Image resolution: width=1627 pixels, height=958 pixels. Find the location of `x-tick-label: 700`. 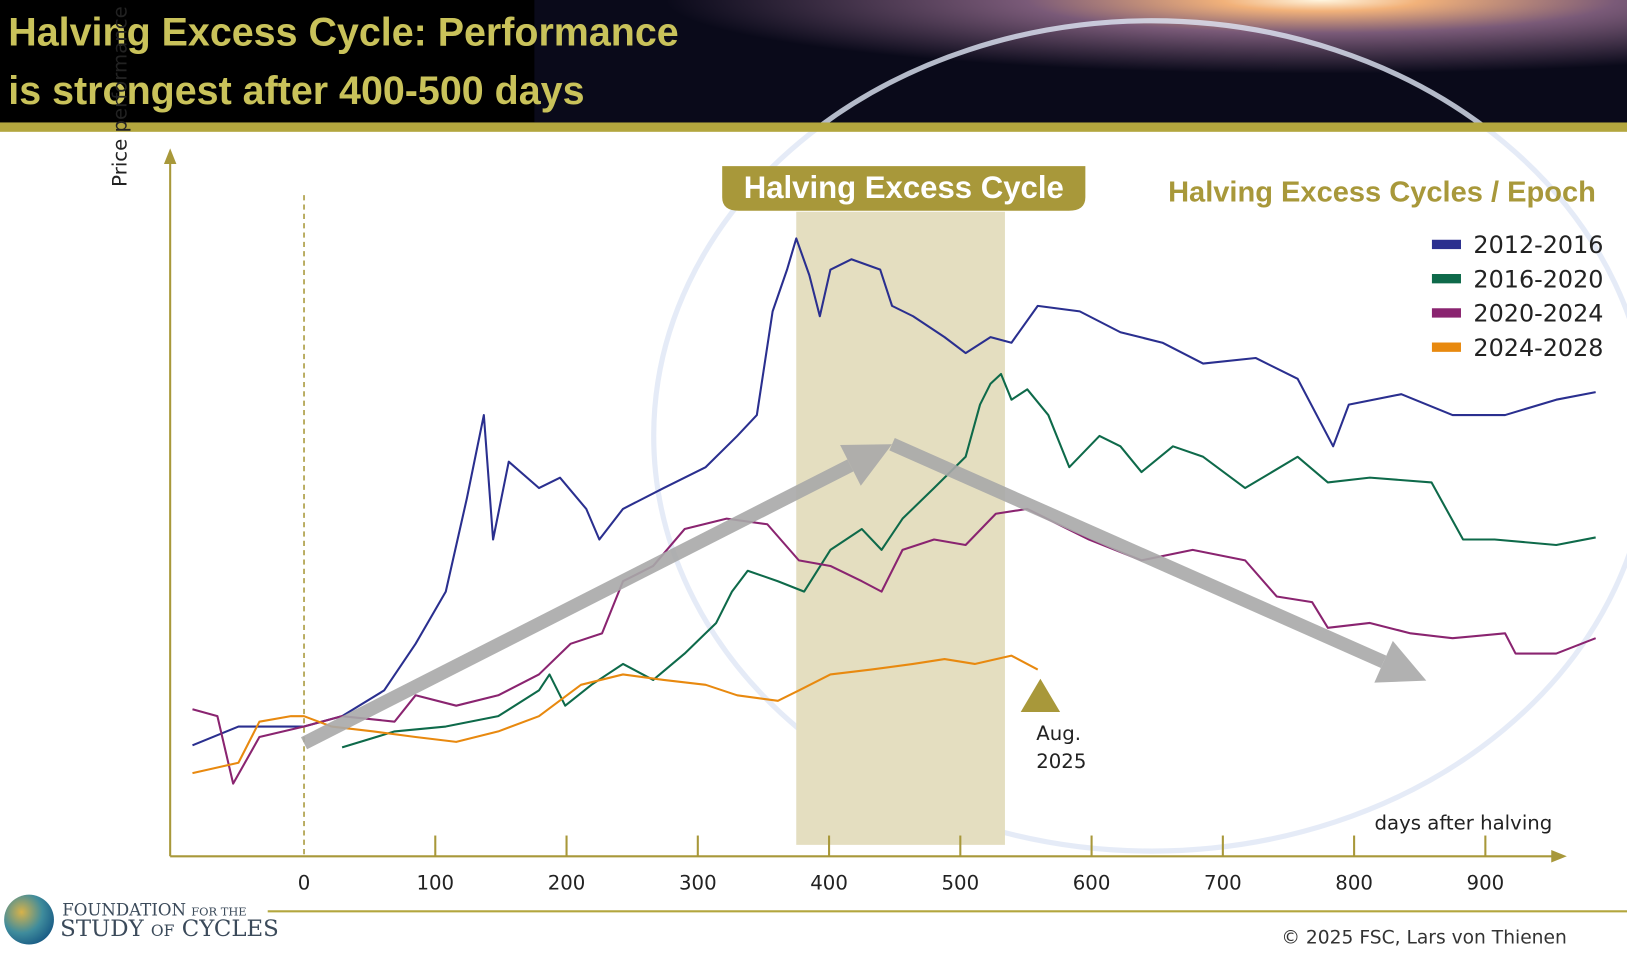

x-tick-label: 700 is located at coordinates (1223, 882).